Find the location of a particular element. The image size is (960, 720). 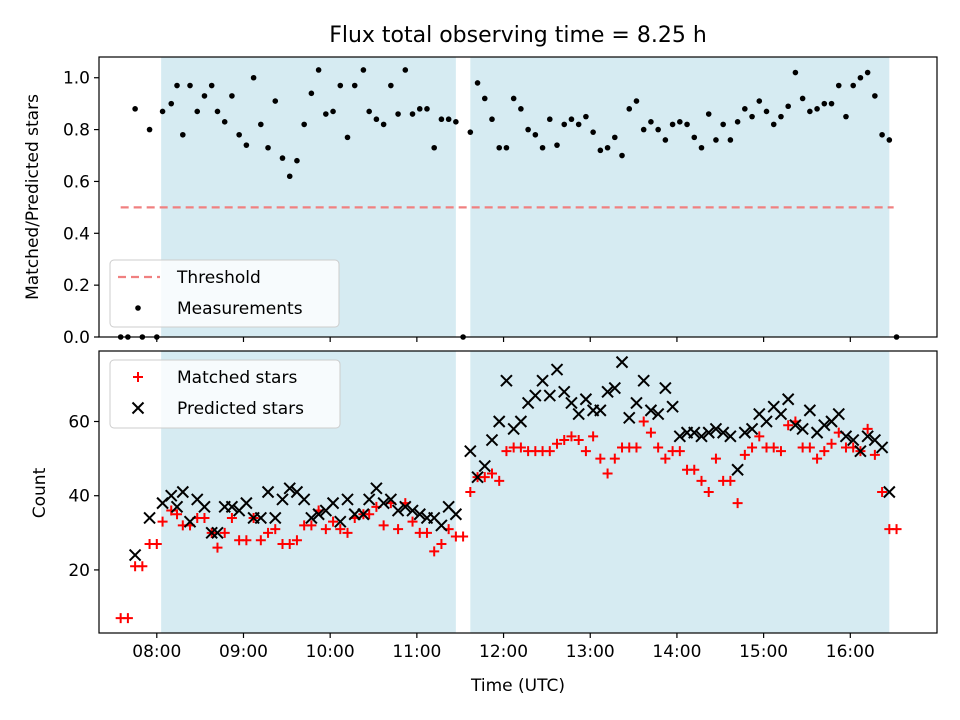

y-tick-label: 0.0 is located at coordinates (76, 338).